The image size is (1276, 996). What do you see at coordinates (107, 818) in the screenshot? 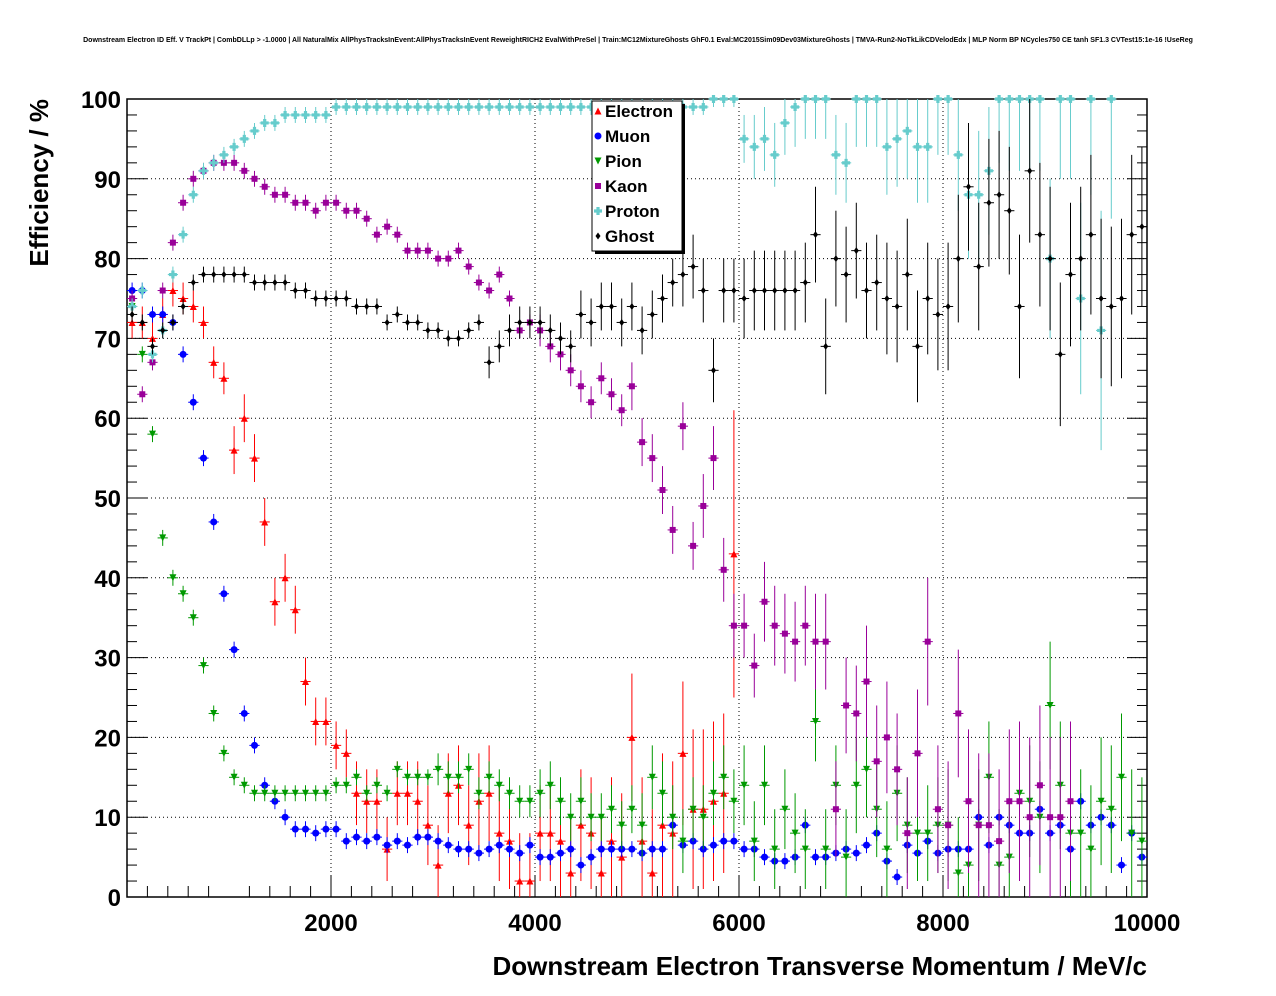
I see `y-tick-label: 10` at bounding box center [107, 818].